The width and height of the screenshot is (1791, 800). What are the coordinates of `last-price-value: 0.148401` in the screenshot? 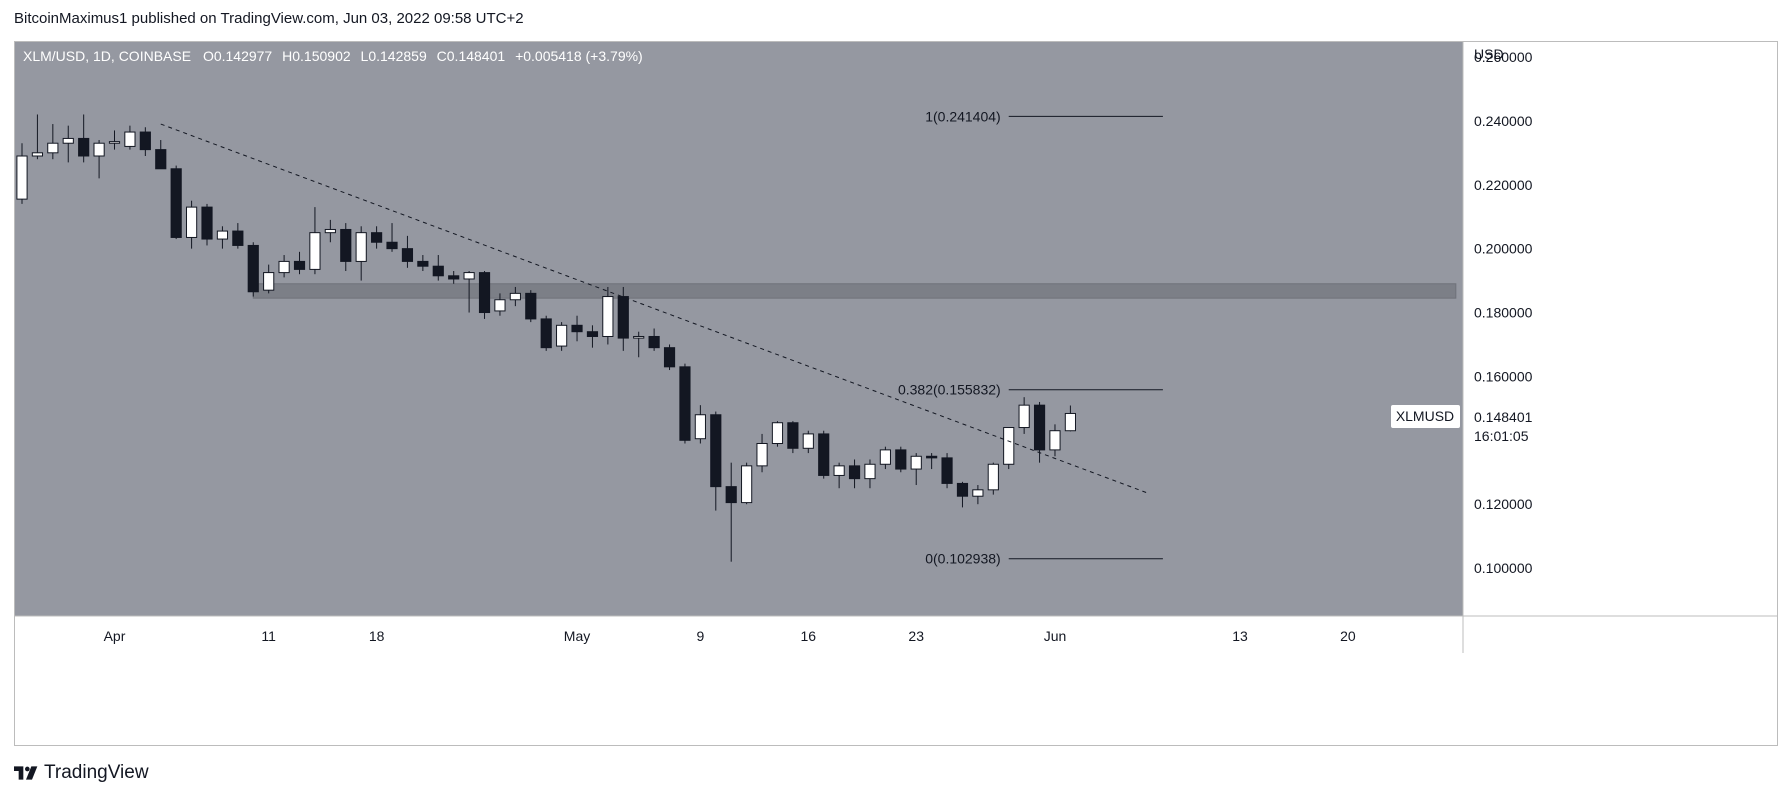 It's located at (1503, 417).